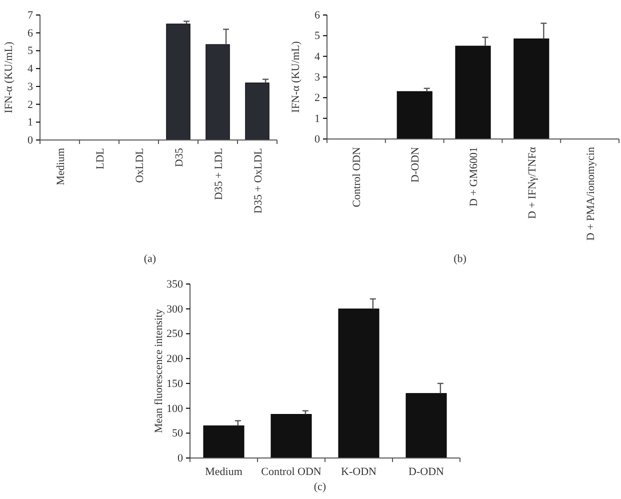  What do you see at coordinates (31, 16) in the screenshot?
I see `y-tick-label: 7` at bounding box center [31, 16].